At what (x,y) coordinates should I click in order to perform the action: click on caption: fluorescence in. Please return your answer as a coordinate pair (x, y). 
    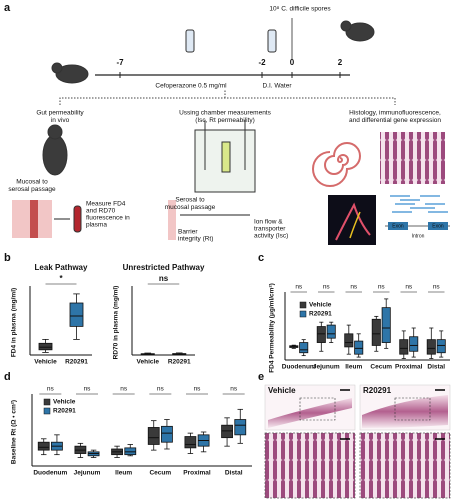
    Looking at the image, I should click on (108, 218).